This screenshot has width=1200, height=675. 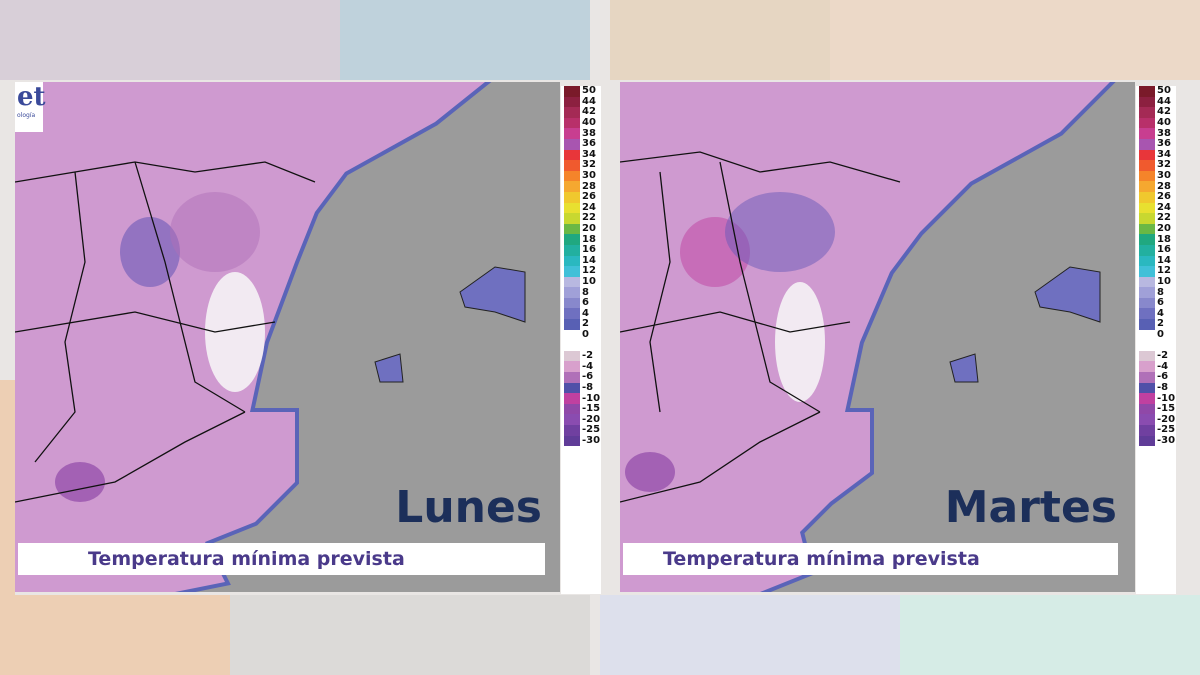 I want to click on legend-entry: 4, so click(x=581, y=313).